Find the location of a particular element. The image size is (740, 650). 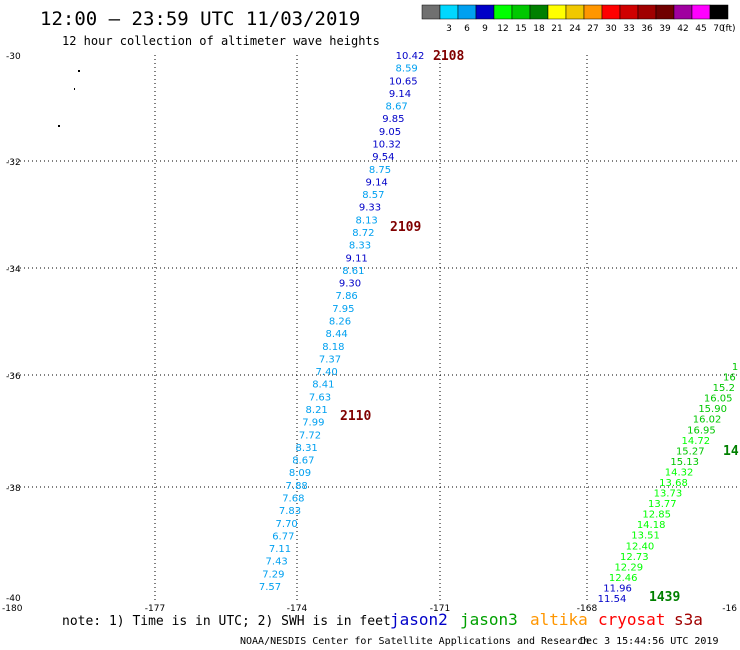

wave-height-reading: 12.73 is located at coordinates (634, 557).